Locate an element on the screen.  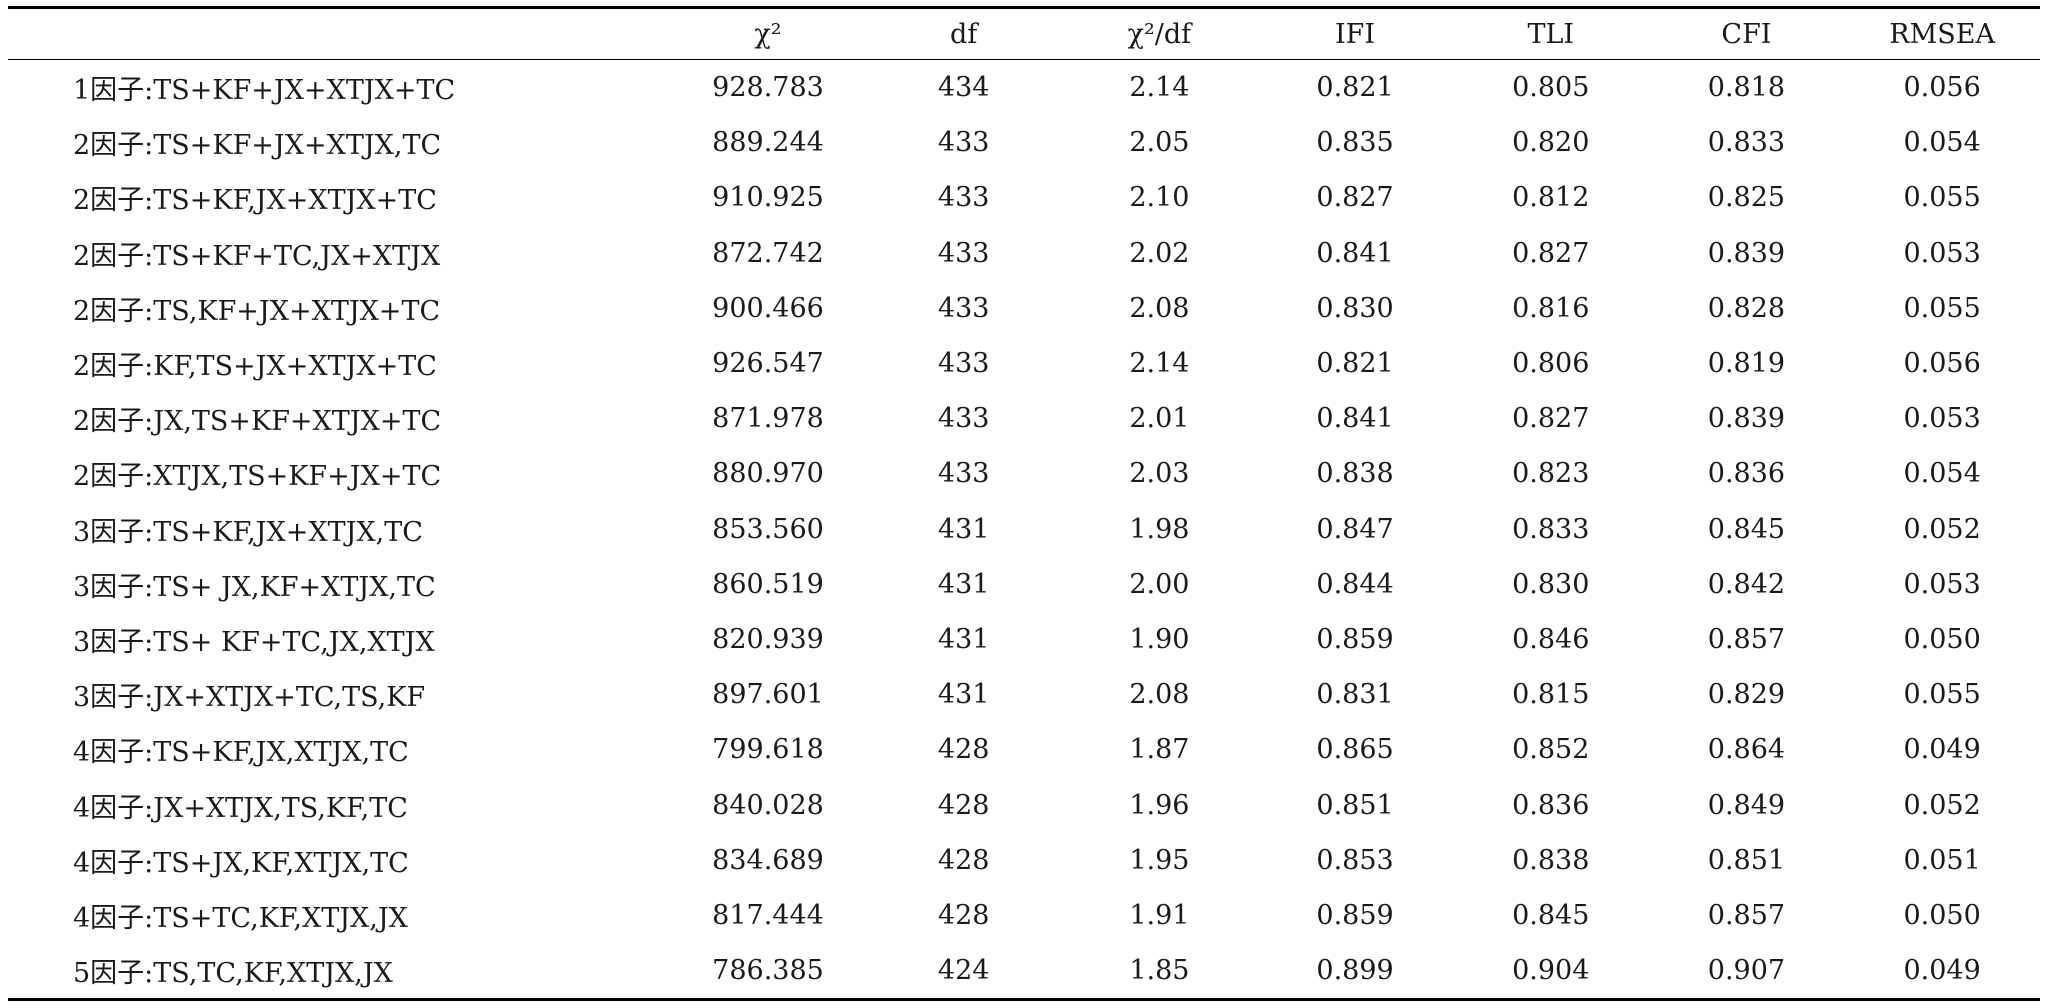
chi-square-cell: 880.970 is located at coordinates (768, 474).